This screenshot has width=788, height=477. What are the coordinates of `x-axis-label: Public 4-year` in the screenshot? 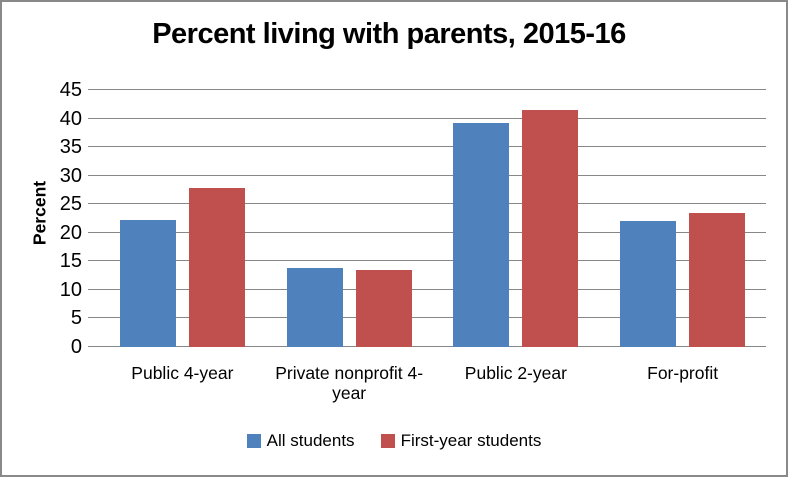 It's located at (182, 373).